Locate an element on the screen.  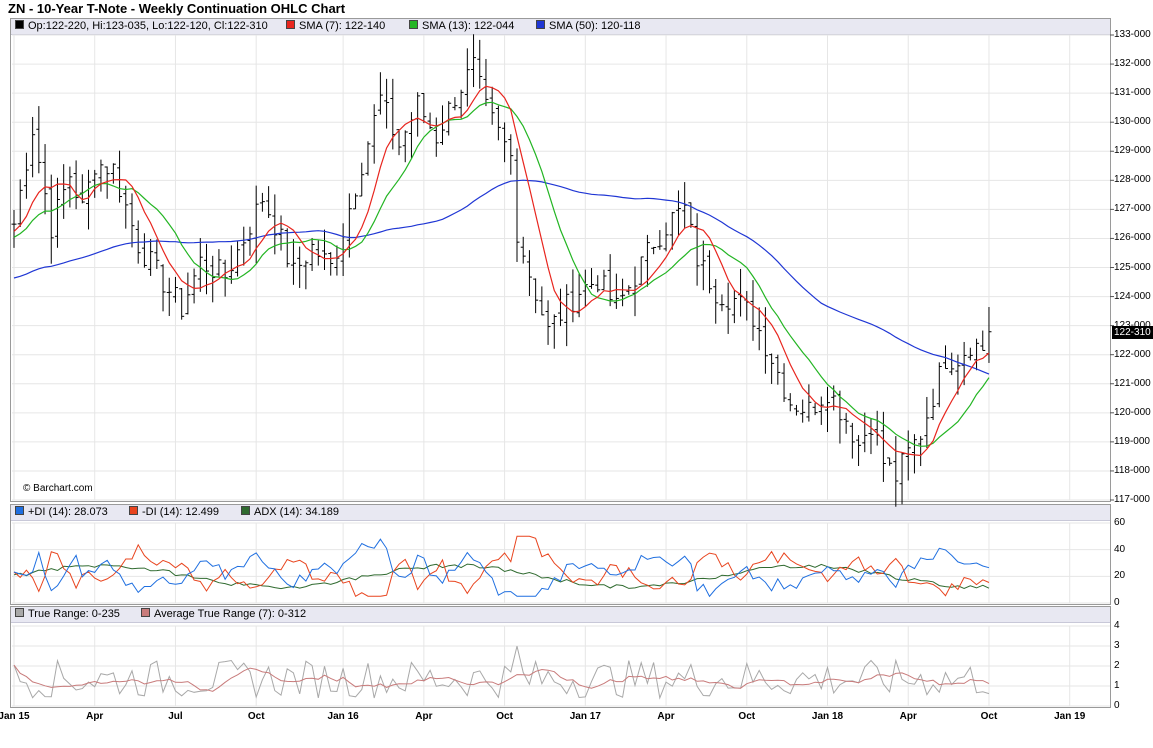
tr-tick-label: 1 is located at coordinates (1117, 685).